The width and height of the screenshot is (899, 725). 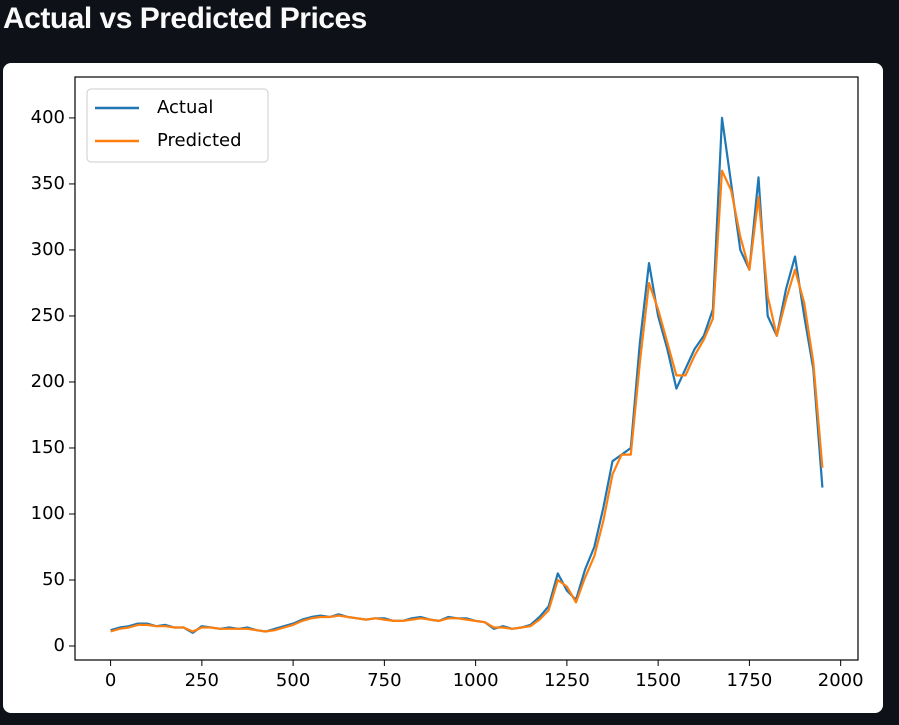 What do you see at coordinates (384, 680) in the screenshot?
I see `x-tick-label: 750` at bounding box center [384, 680].